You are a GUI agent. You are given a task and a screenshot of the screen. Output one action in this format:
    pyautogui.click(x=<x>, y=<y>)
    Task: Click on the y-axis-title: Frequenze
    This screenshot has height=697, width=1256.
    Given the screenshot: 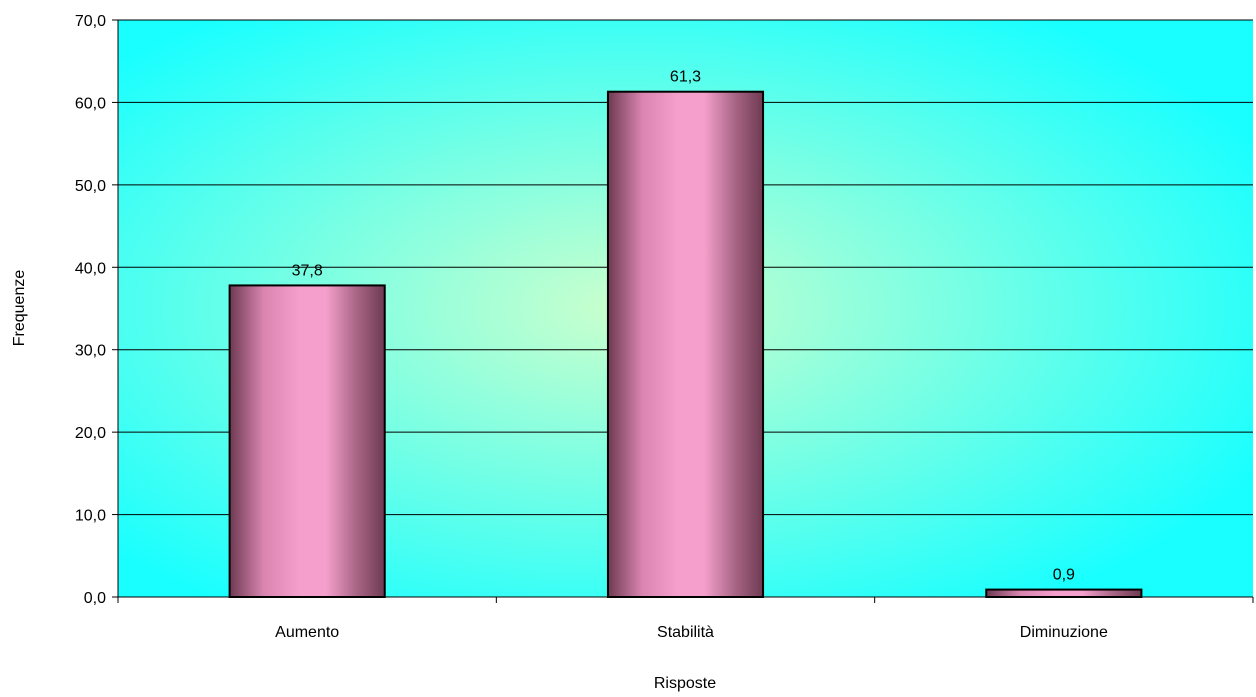 What is the action you would take?
    pyautogui.click(x=19, y=308)
    